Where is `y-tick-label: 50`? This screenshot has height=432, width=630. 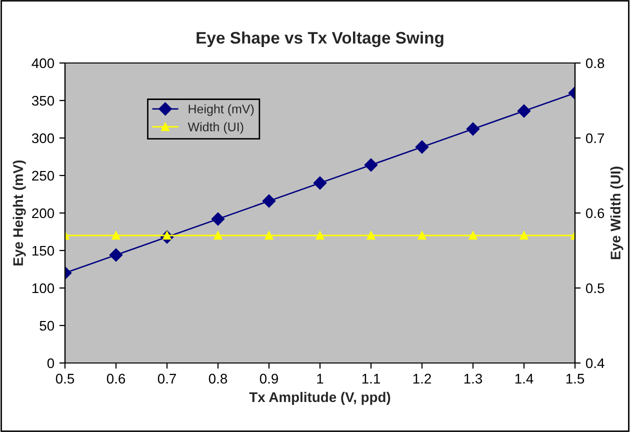
y-tick-label: 50 is located at coordinates (47, 325).